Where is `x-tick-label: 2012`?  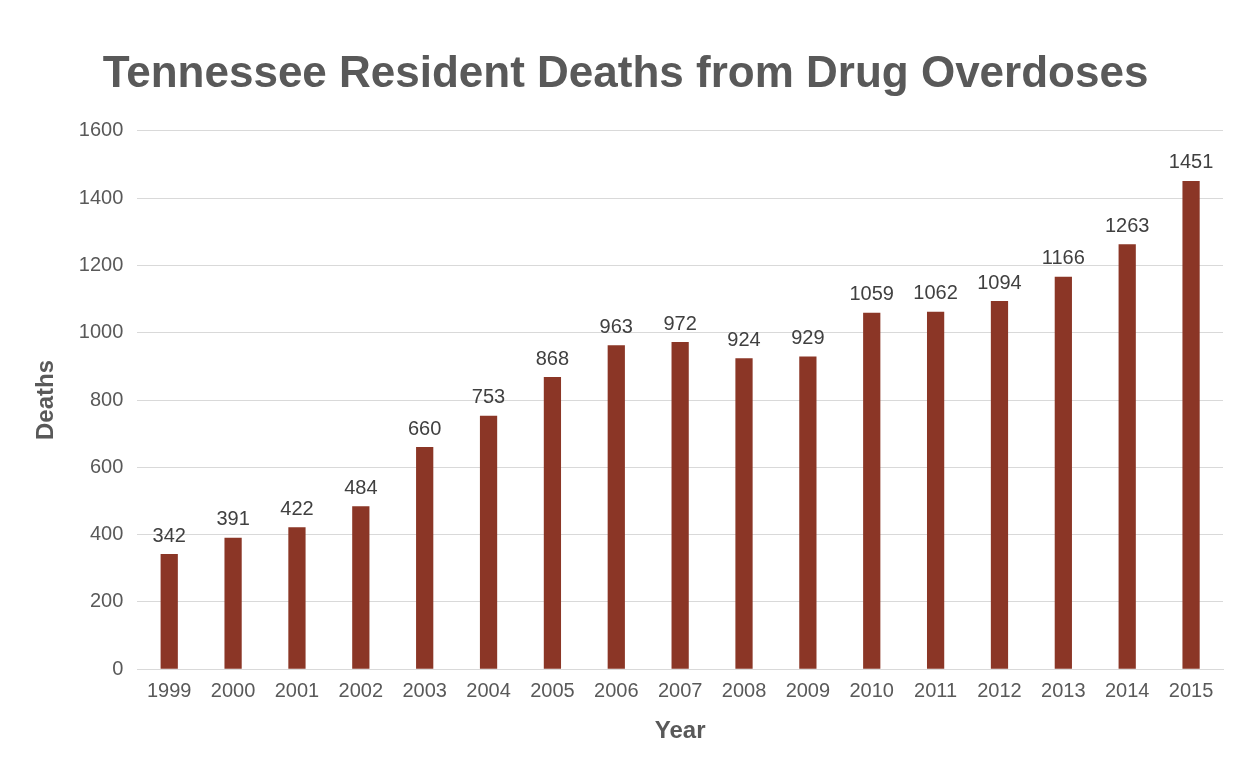 x-tick-label: 2012 is located at coordinates (999, 689).